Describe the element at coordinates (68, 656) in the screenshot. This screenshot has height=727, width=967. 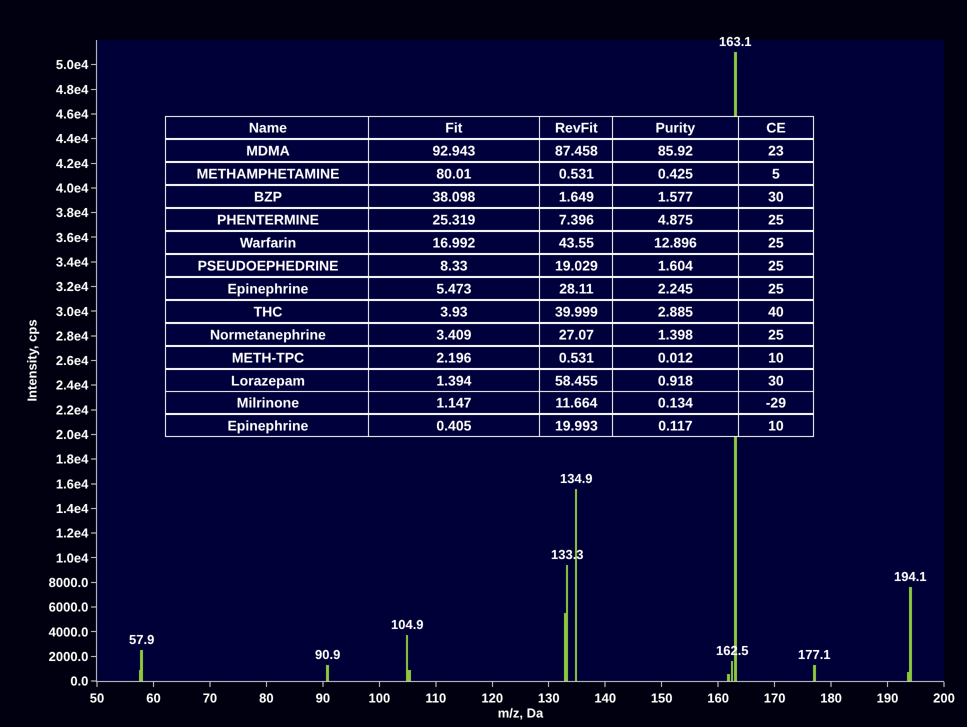
I see `y-tick-label: 2000.0` at that location.